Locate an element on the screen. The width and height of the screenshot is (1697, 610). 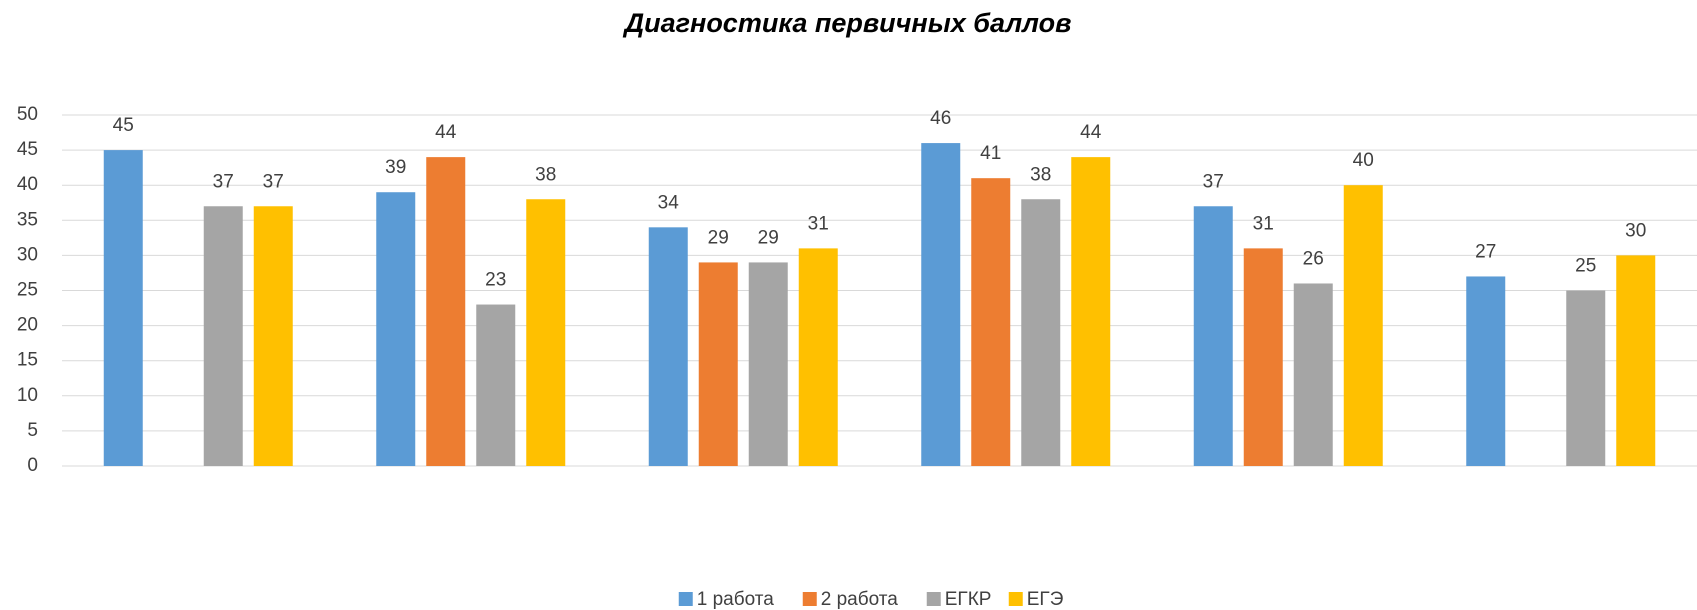
data-label: 27 is located at coordinates (1485, 251).